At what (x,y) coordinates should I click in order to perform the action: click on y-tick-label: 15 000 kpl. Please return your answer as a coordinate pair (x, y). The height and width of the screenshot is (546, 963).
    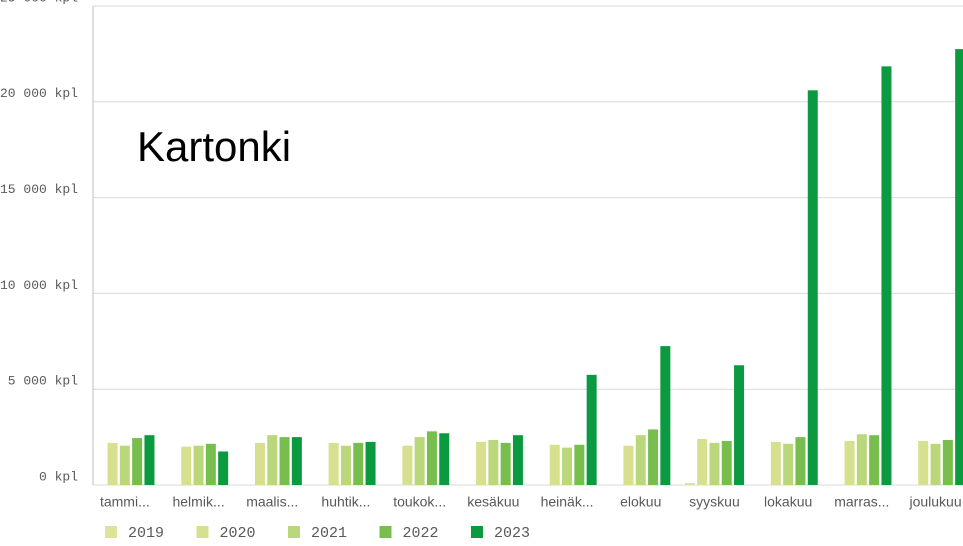
    Looking at the image, I should click on (39, 189).